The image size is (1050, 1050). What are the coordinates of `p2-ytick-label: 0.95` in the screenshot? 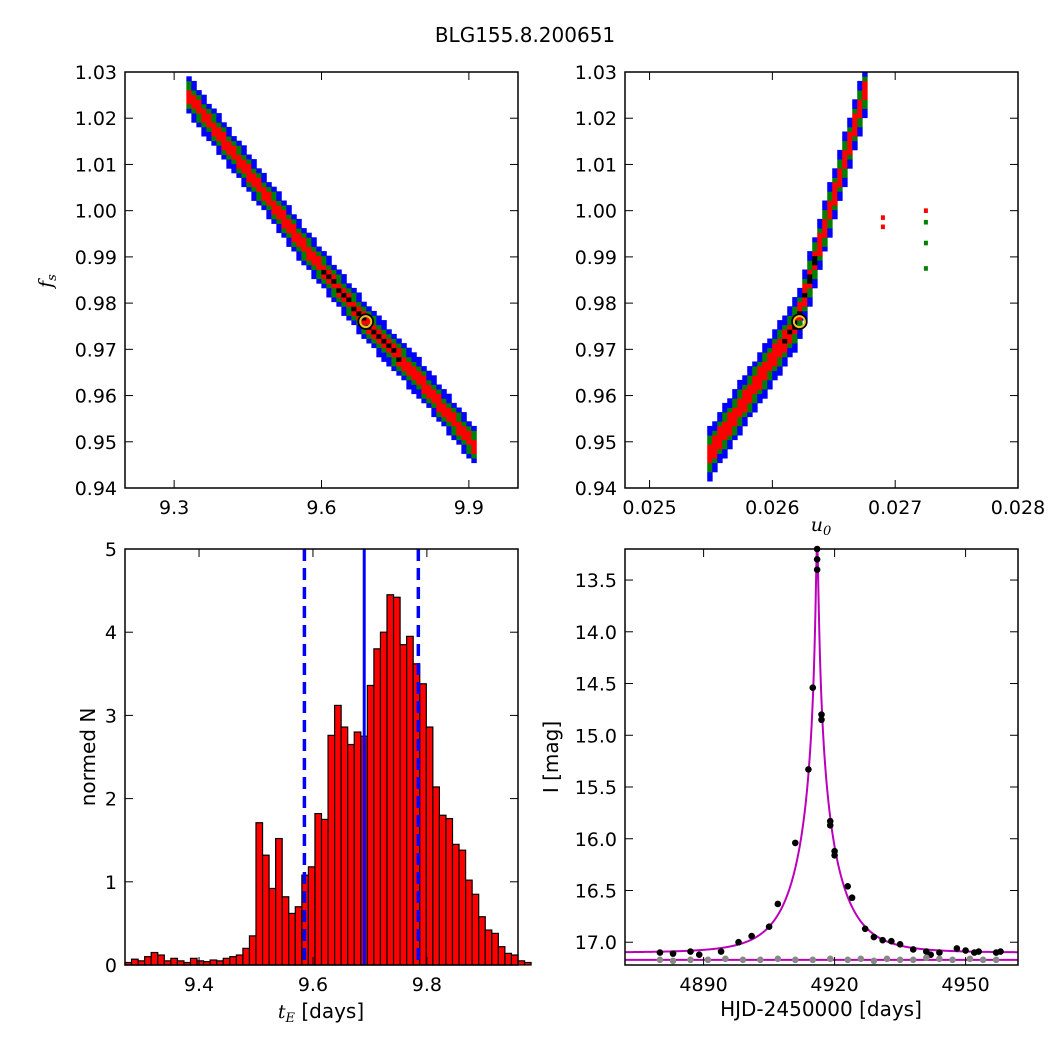 It's located at (596, 443).